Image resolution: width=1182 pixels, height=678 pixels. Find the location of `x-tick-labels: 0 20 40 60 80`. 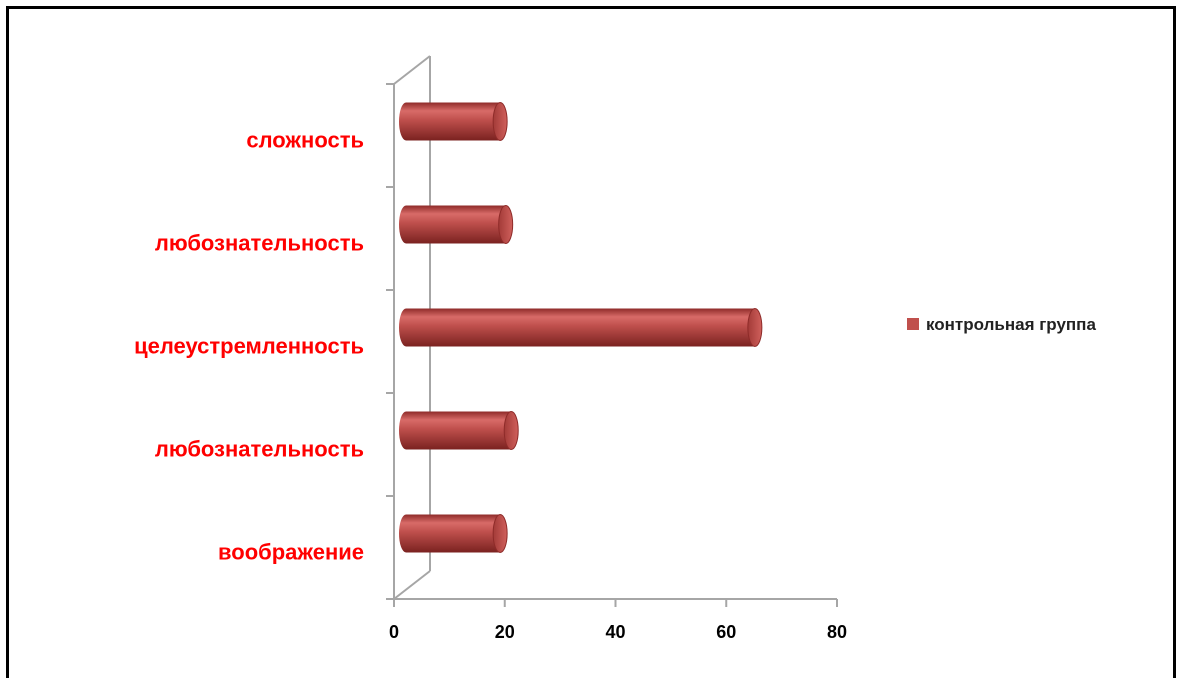

x-tick-labels: 0 20 40 60 80 is located at coordinates (618, 632).